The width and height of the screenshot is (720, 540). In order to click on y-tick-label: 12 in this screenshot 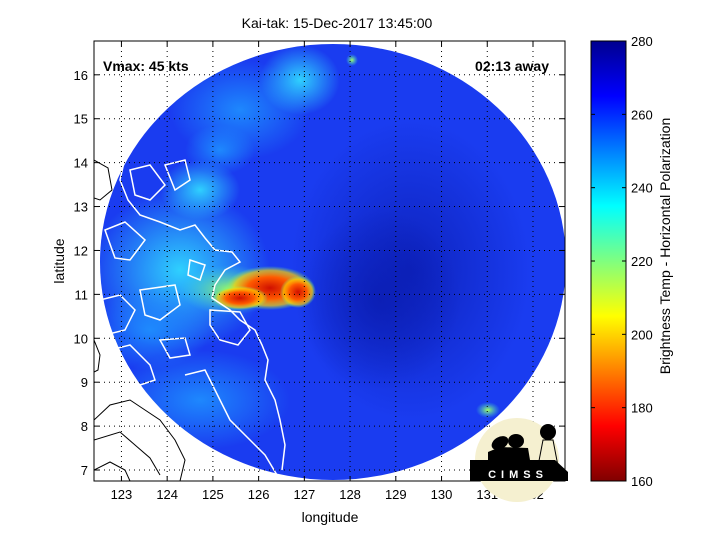, I will do `click(81, 250)`.